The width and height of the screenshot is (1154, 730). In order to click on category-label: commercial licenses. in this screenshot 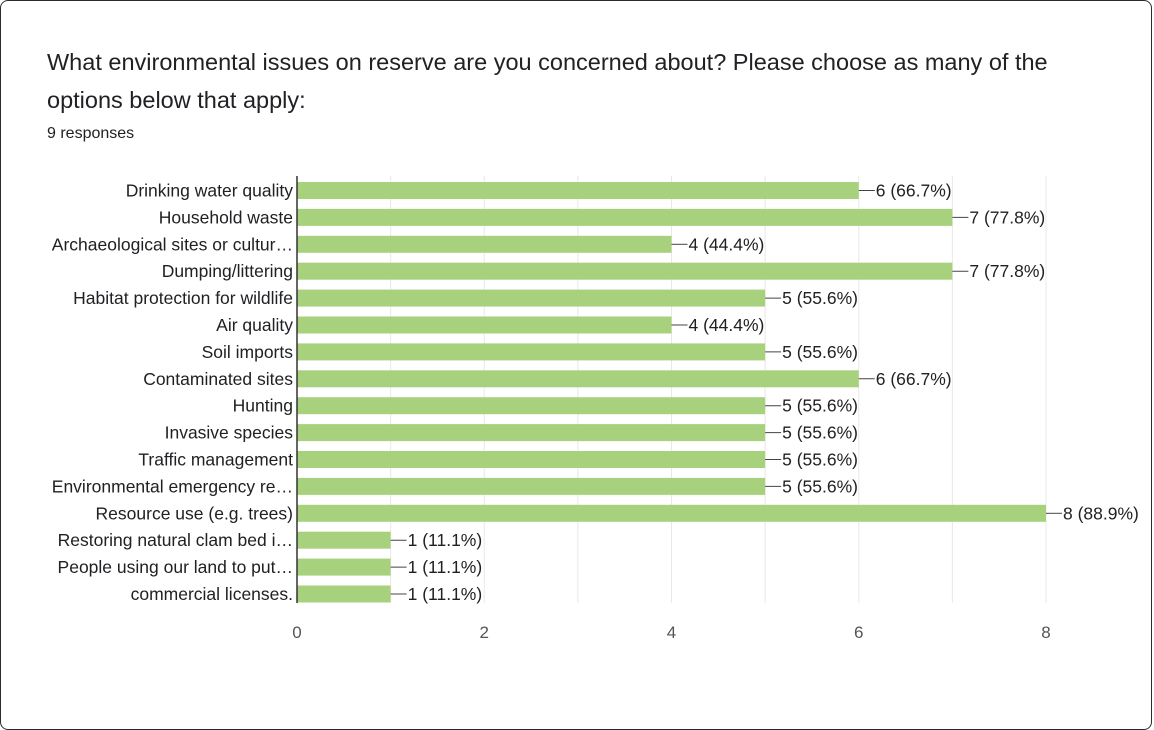, I will do `click(212, 594)`.